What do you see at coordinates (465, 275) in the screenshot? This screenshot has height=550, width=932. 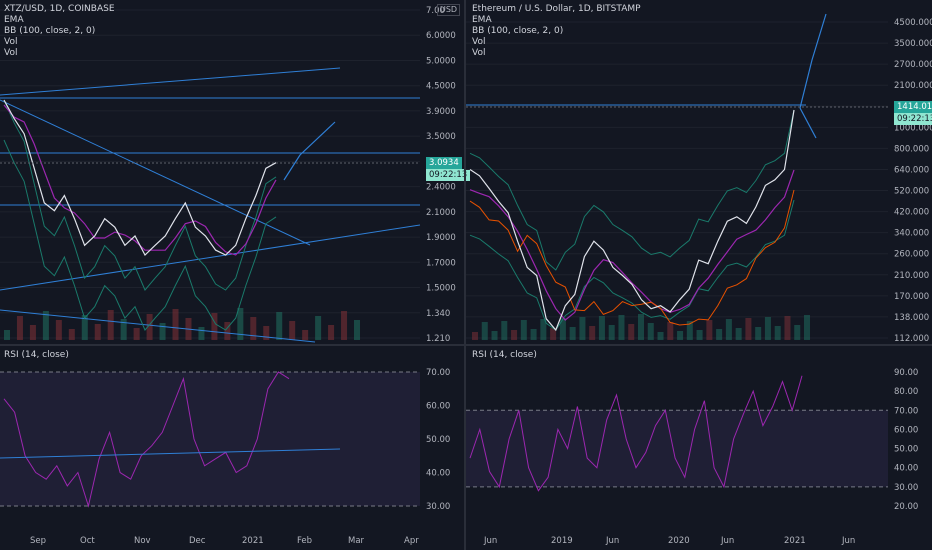 I see `pane-divider-vertical` at bounding box center [465, 275].